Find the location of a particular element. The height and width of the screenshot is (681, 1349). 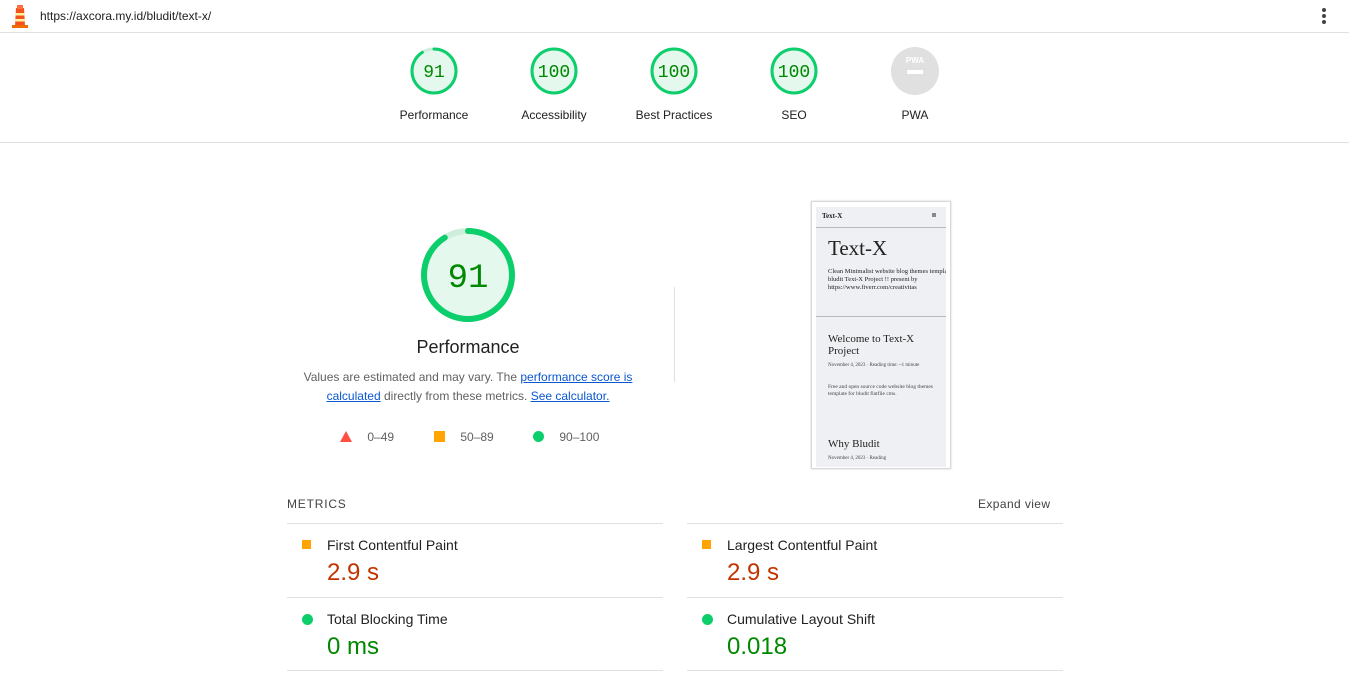

metrics-header: METRICS is located at coordinates (317, 504).